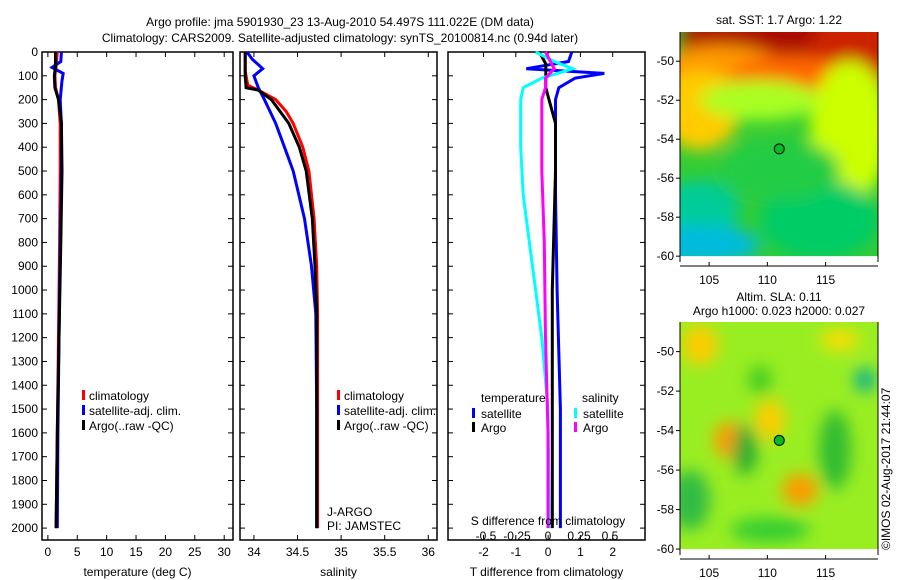 The width and height of the screenshot is (900, 580). Describe the element at coordinates (429, 552) in the screenshot. I see `x-tick-label: 36` at that location.